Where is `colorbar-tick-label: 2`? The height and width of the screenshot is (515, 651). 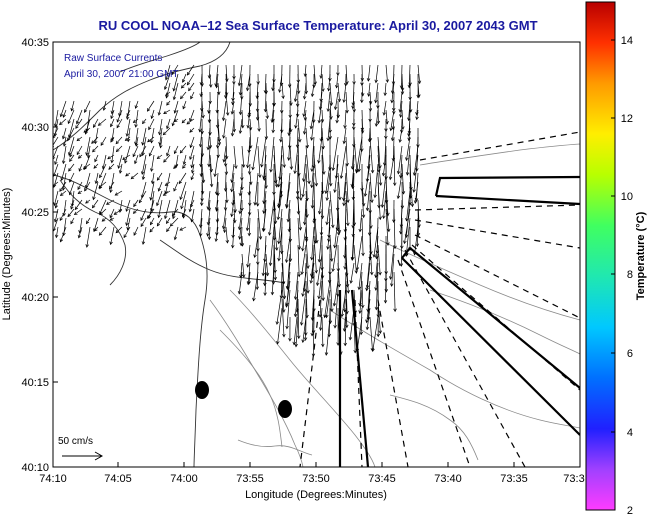
colorbar-tick-label: 2 is located at coordinates (630, 510).